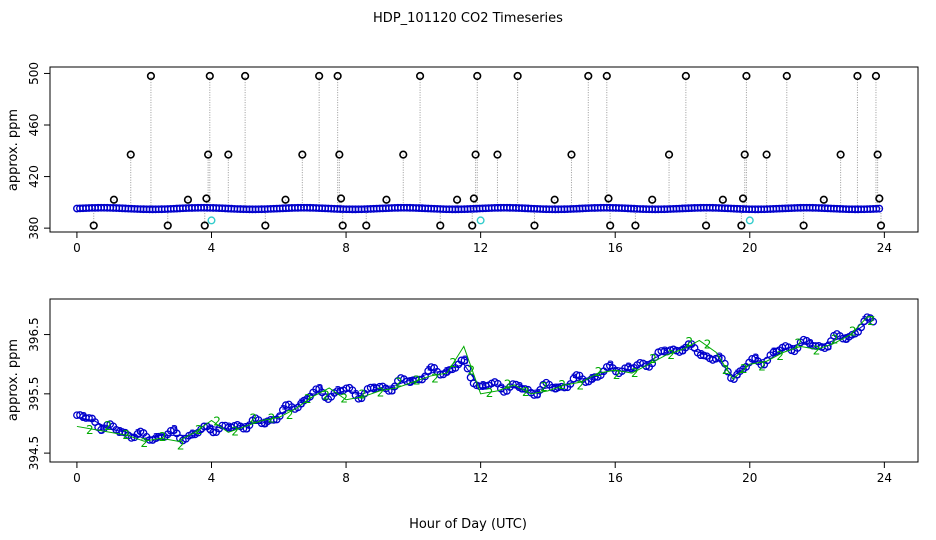 The width and height of the screenshot is (936, 540). Describe the element at coordinates (884, 248) in the screenshot. I see `top-x-tick-label: 24` at that location.